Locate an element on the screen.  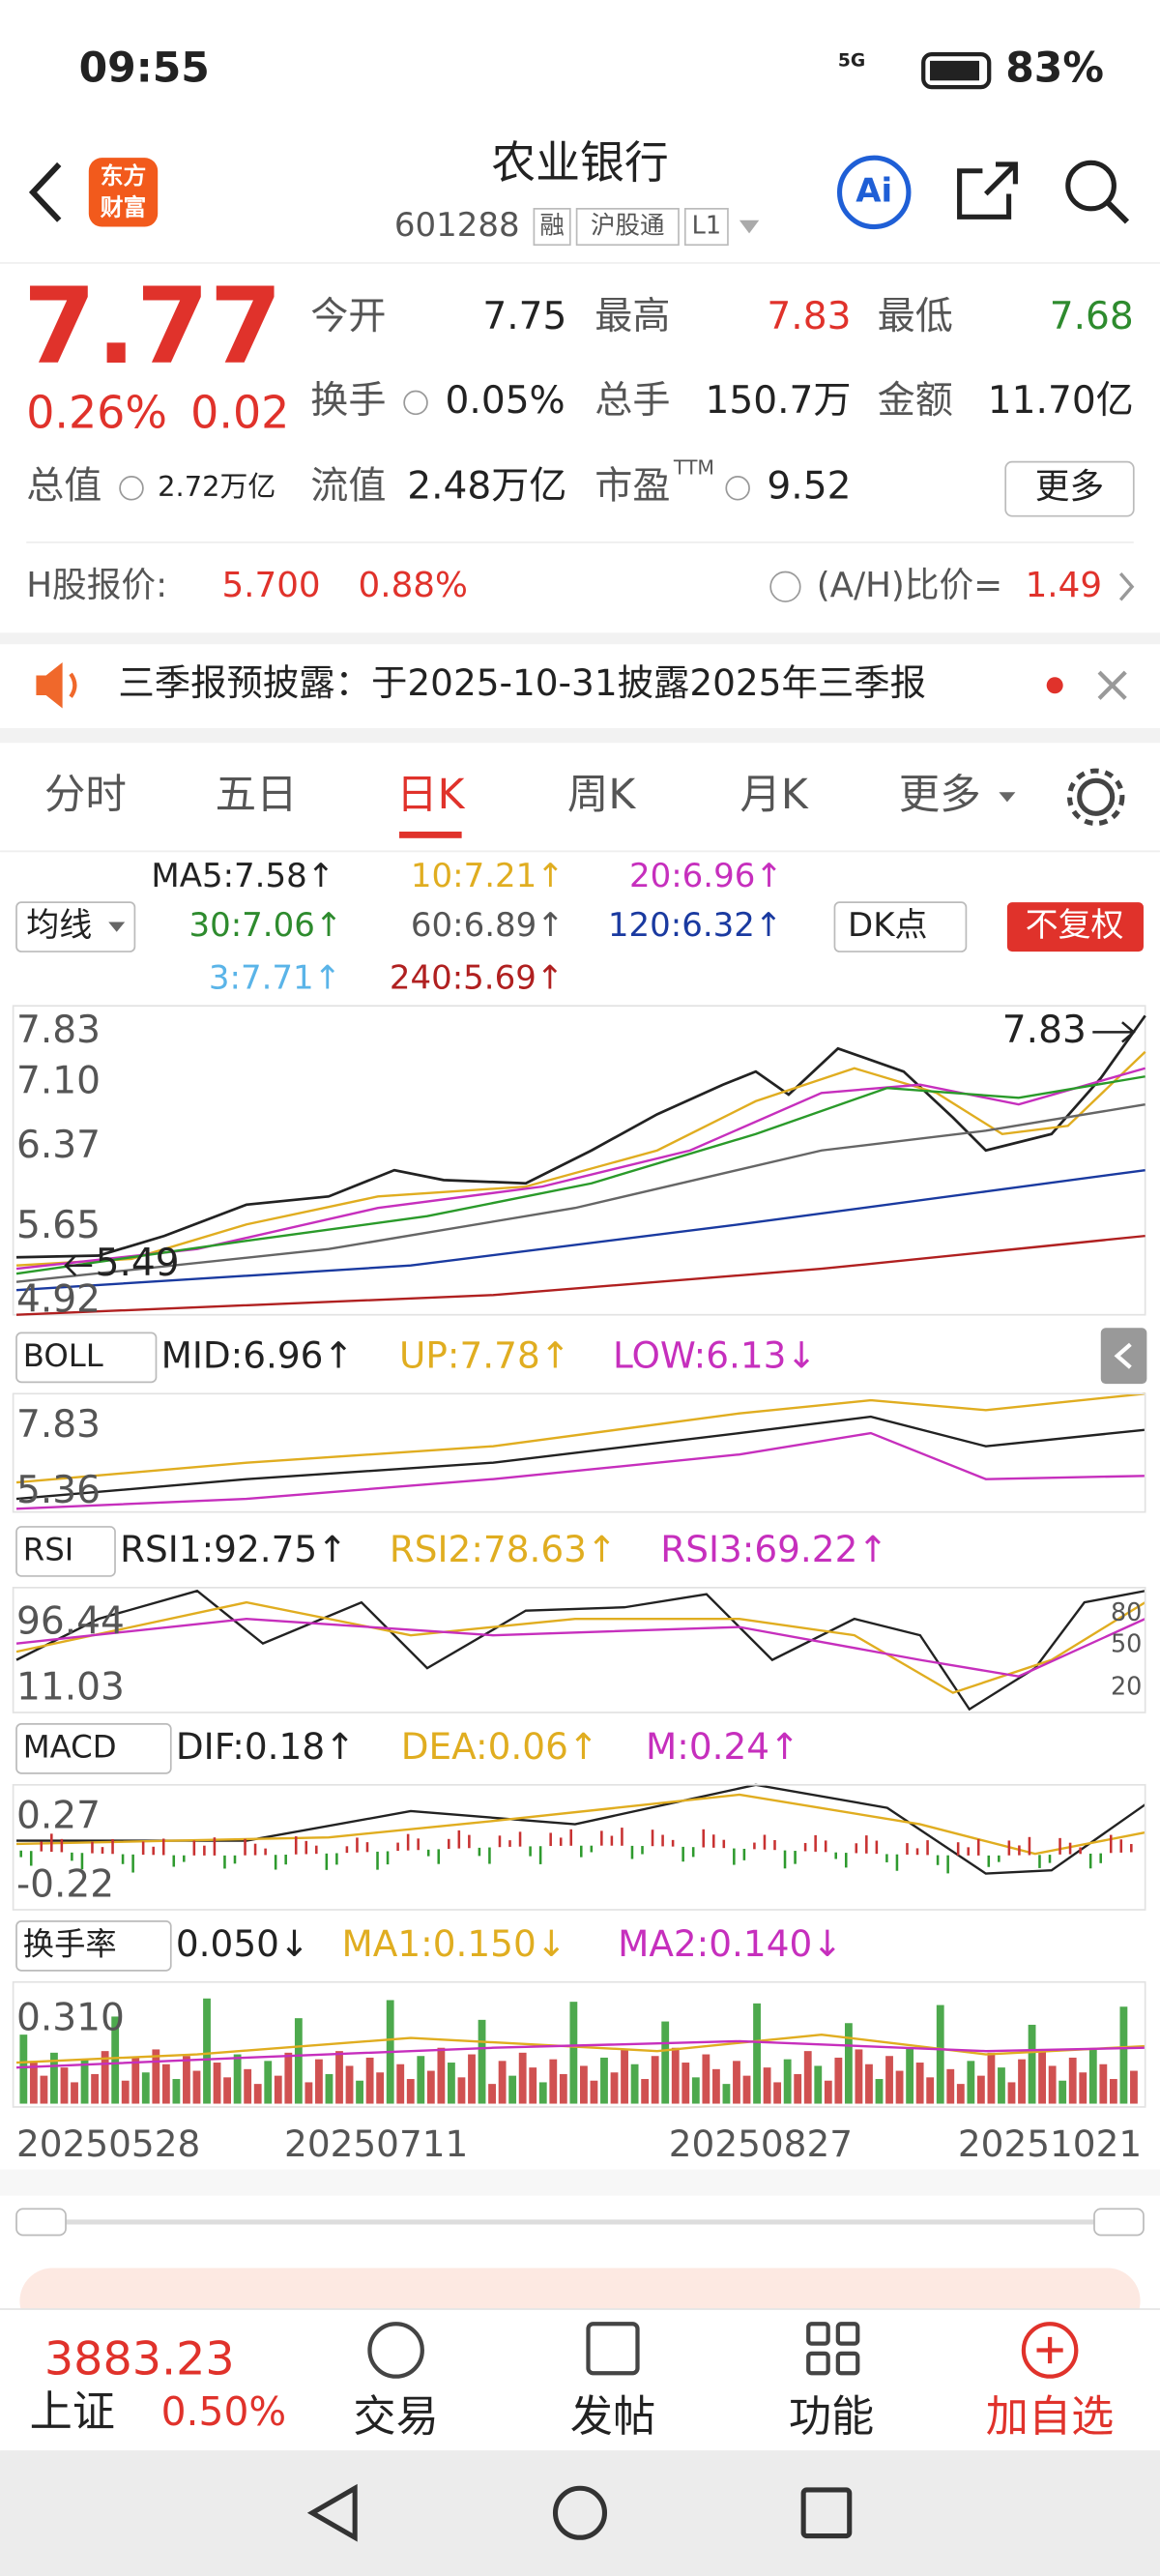
chevron is located at coordinates (1126, 586).